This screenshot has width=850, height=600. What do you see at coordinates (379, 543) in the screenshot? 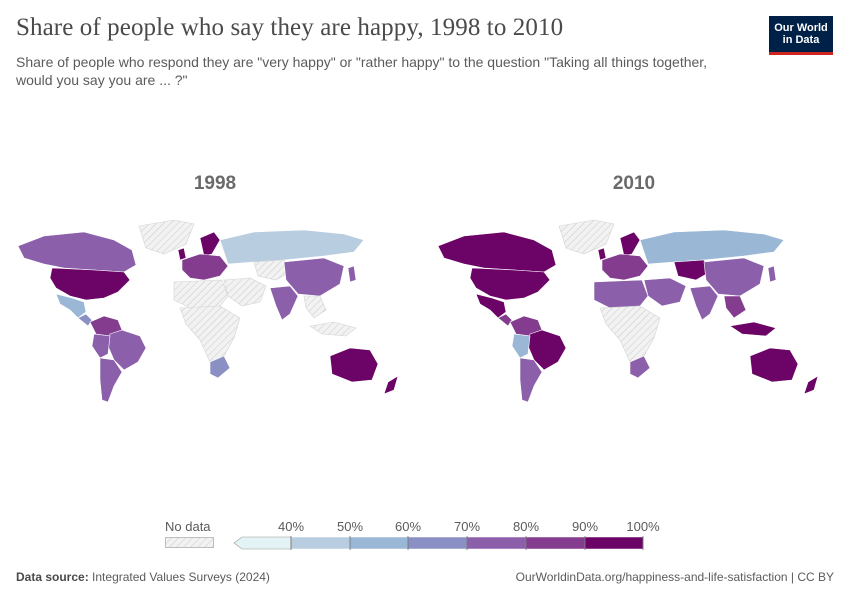
I see `legend-bin-c60` at bounding box center [379, 543].